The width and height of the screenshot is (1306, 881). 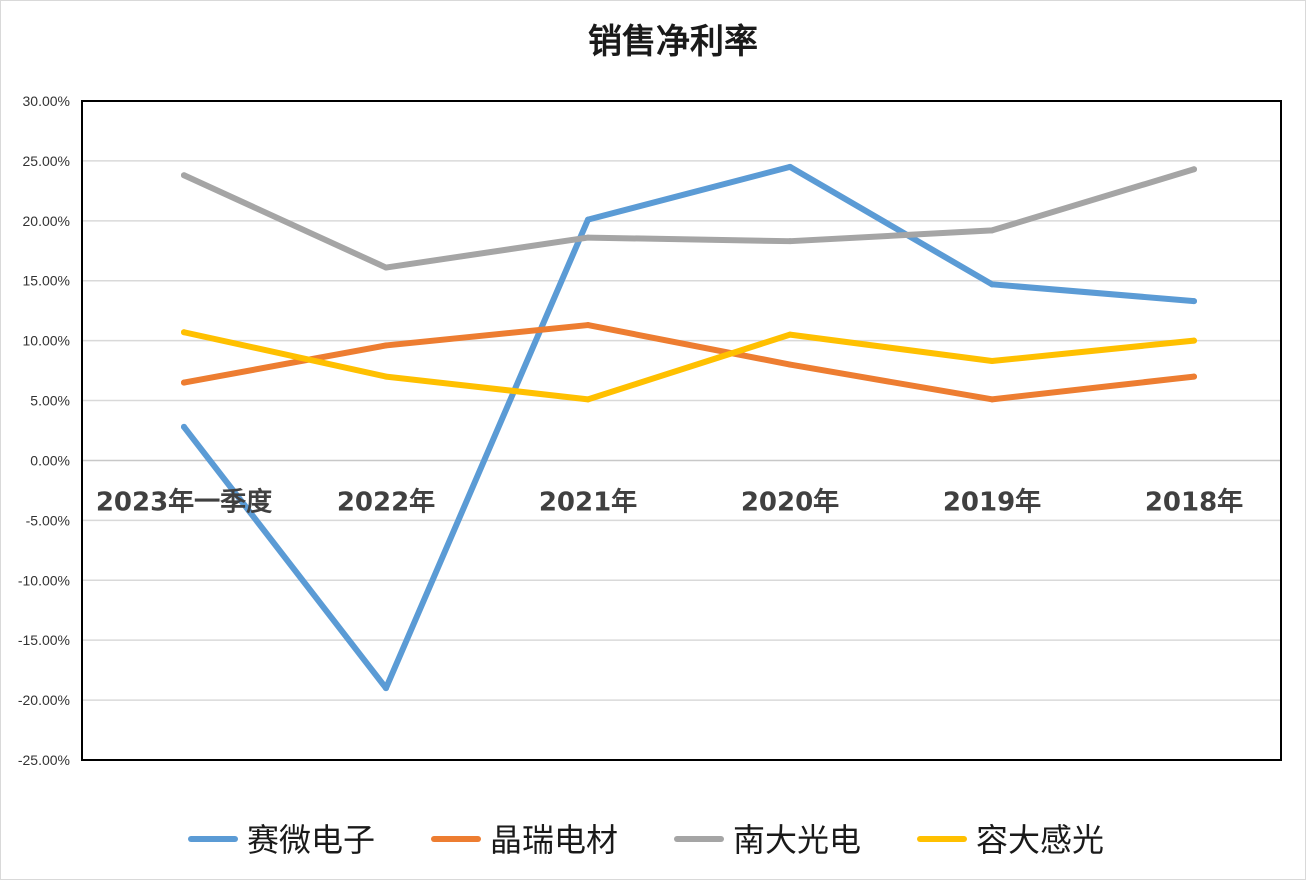 I want to click on legend-label: 南大光电, so click(x=797, y=840).